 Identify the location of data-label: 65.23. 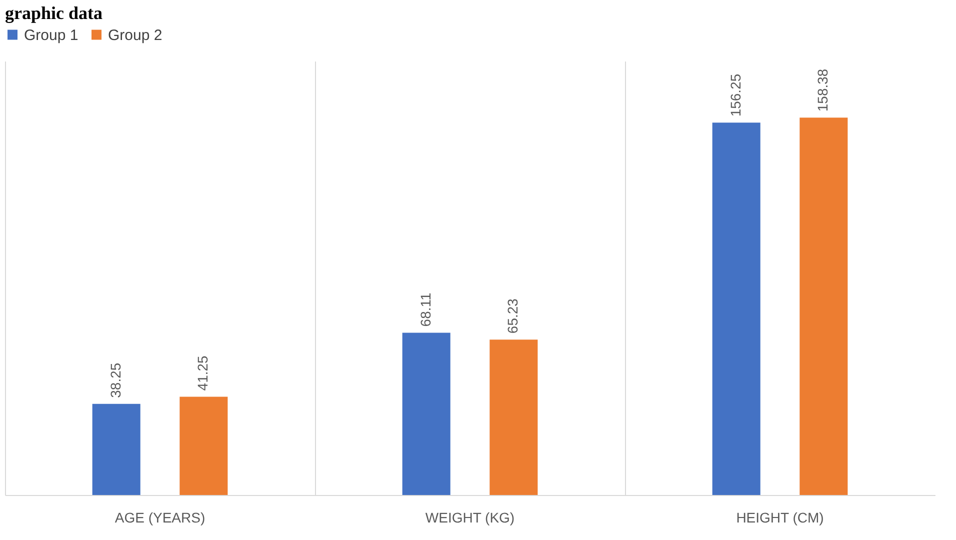
(512, 316).